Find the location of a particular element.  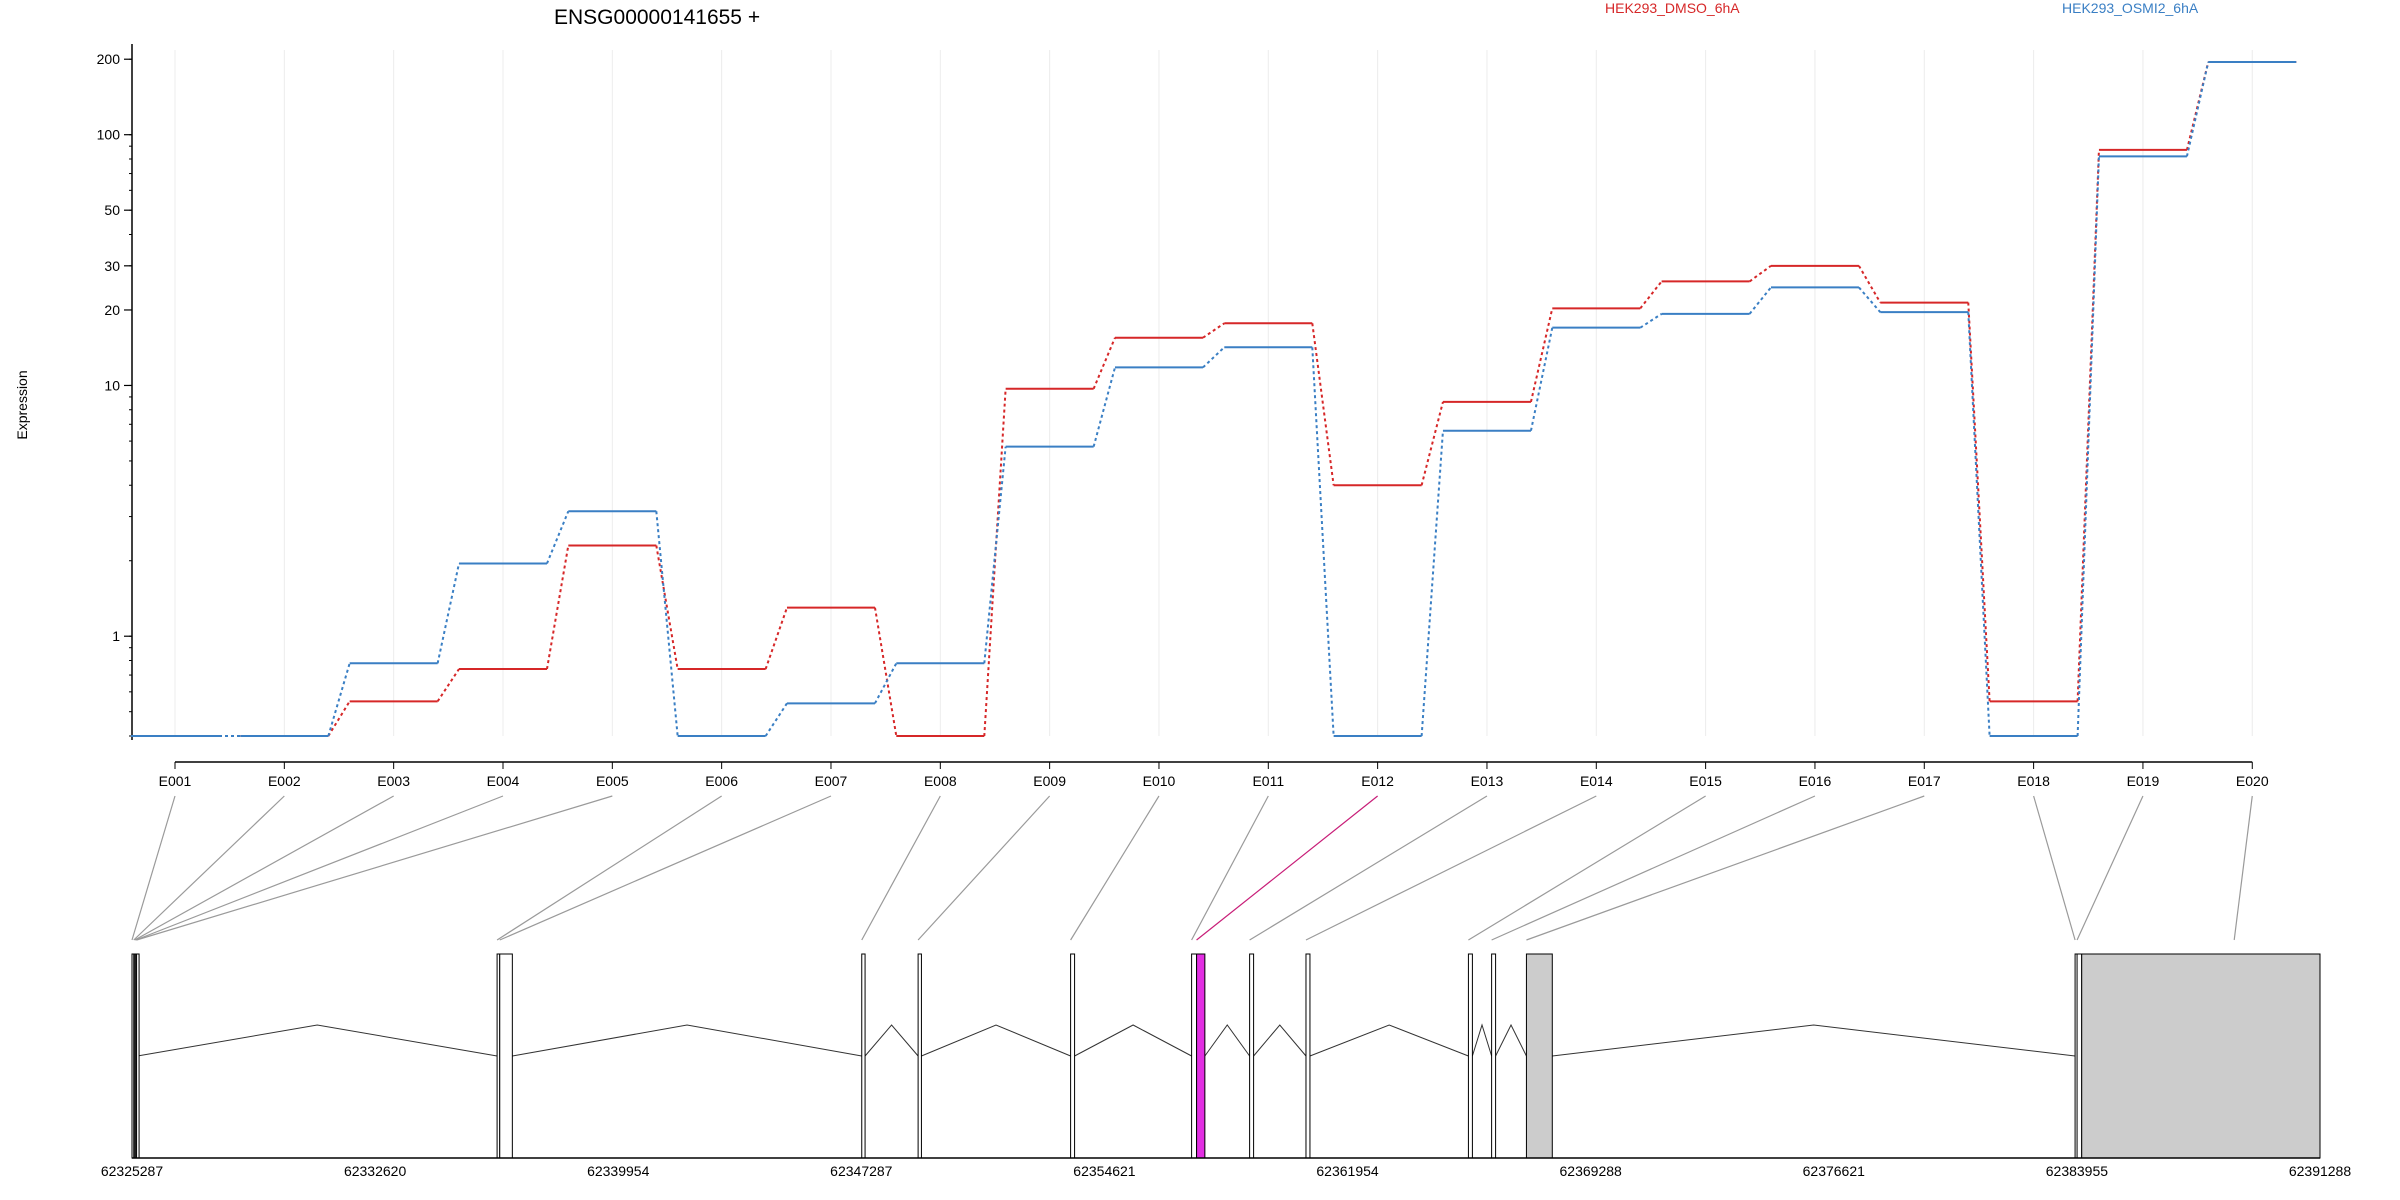

x-tick-label: E018 is located at coordinates (2033, 781).